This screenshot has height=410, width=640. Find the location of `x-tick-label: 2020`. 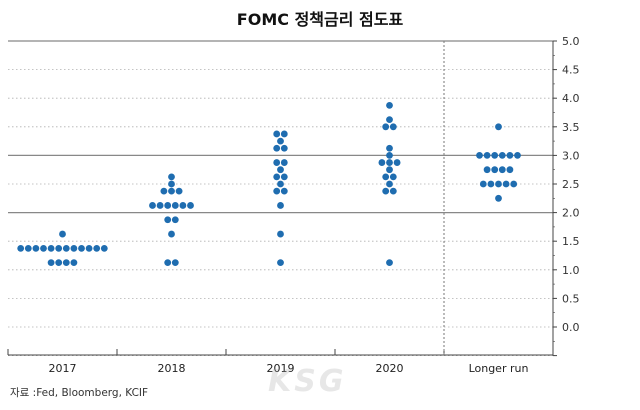

x-tick-label: 2020 is located at coordinates (390, 368).